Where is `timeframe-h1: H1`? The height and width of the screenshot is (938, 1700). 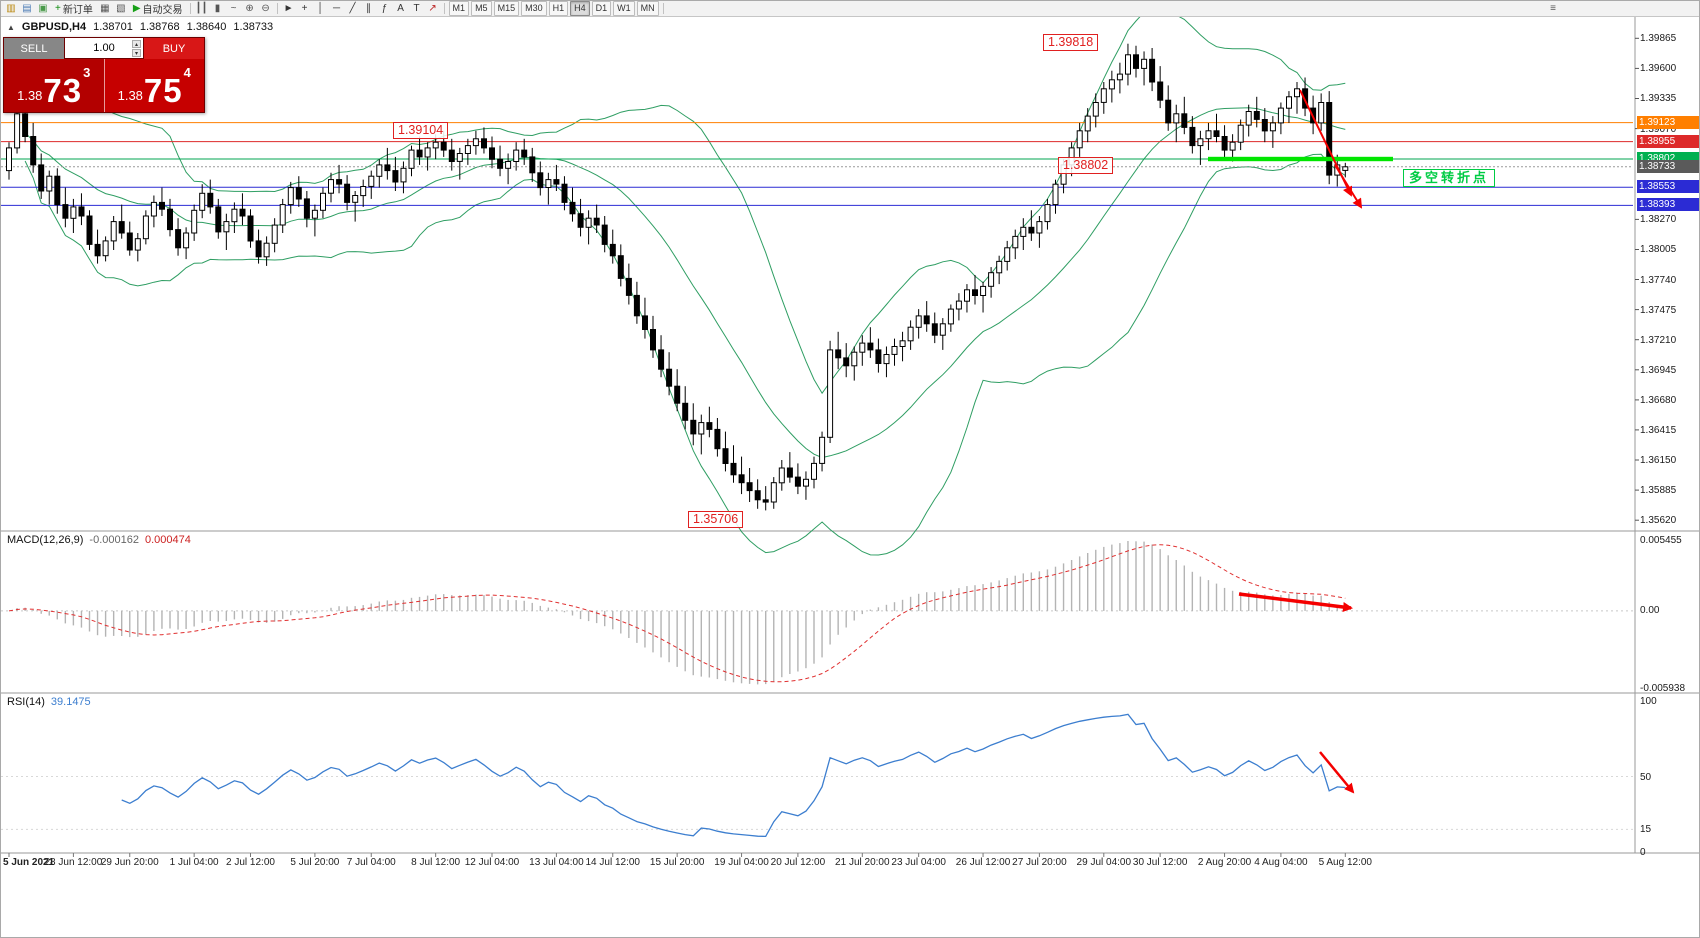 timeframe-h1: H1 is located at coordinates (558, 8).